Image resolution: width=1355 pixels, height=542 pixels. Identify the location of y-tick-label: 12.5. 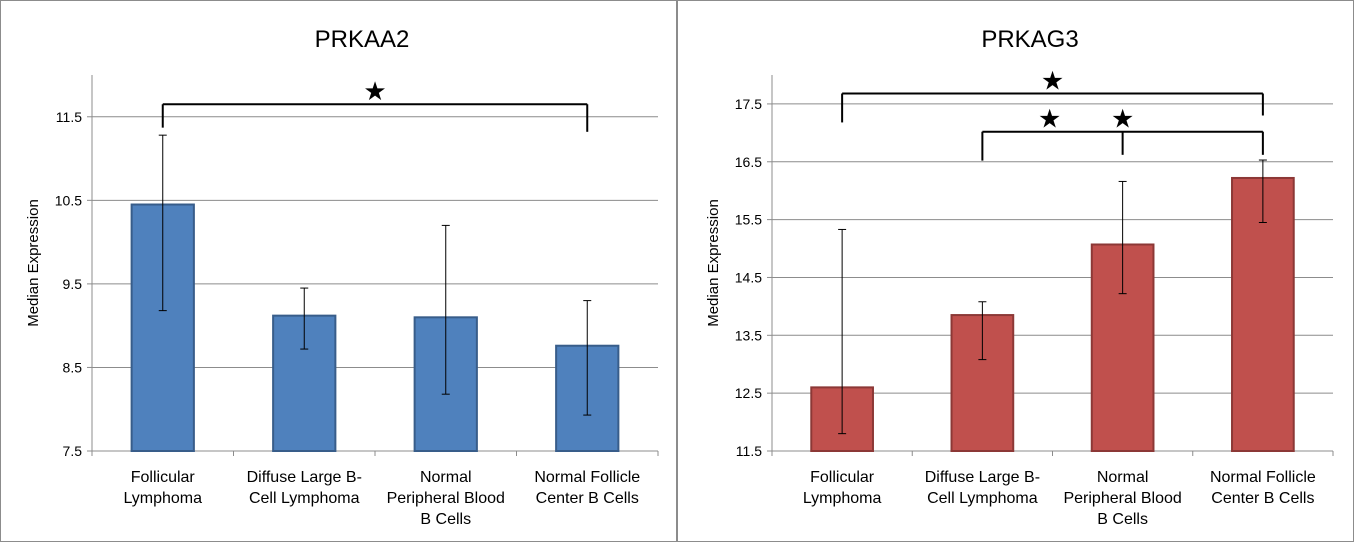
(748, 393).